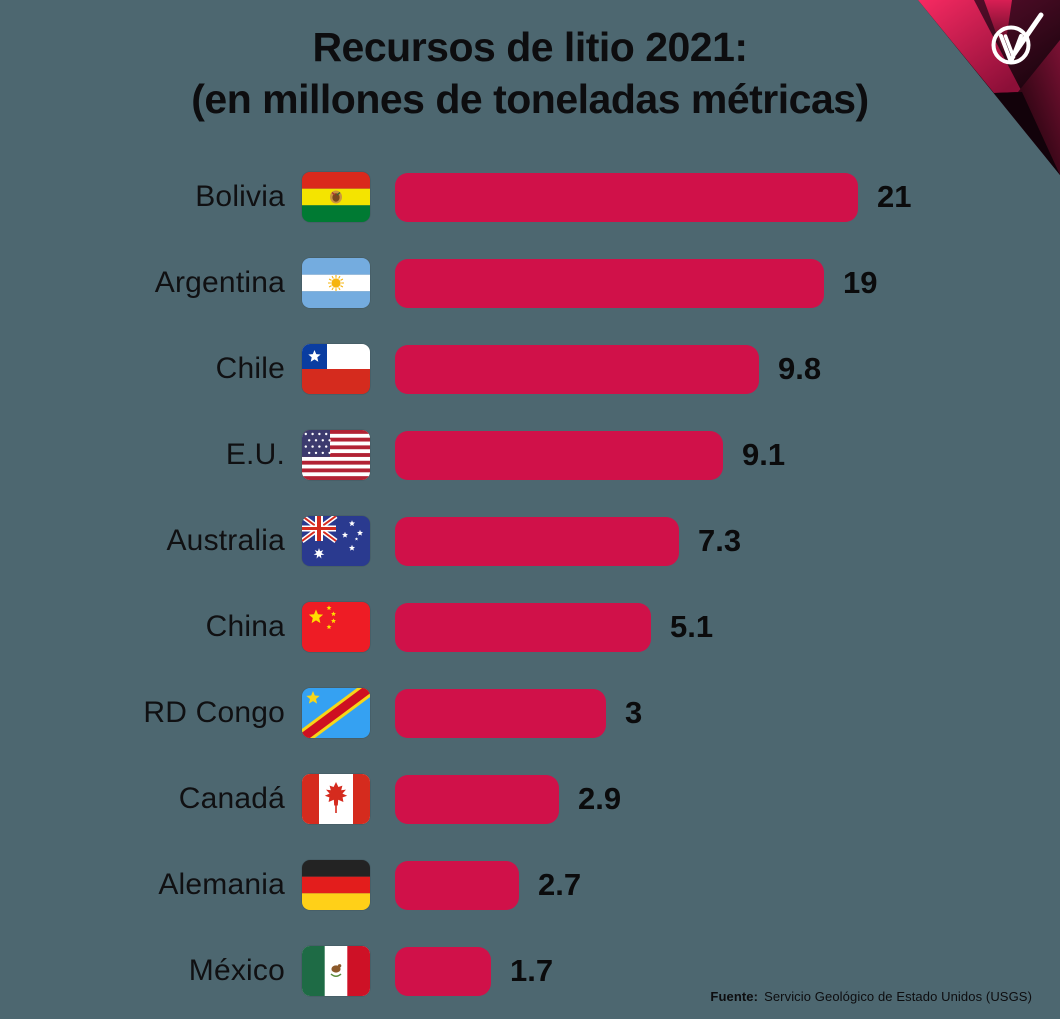  Describe the element at coordinates (530, 885) in the screenshot. I see `chart-row: Alemania 2.7` at that location.